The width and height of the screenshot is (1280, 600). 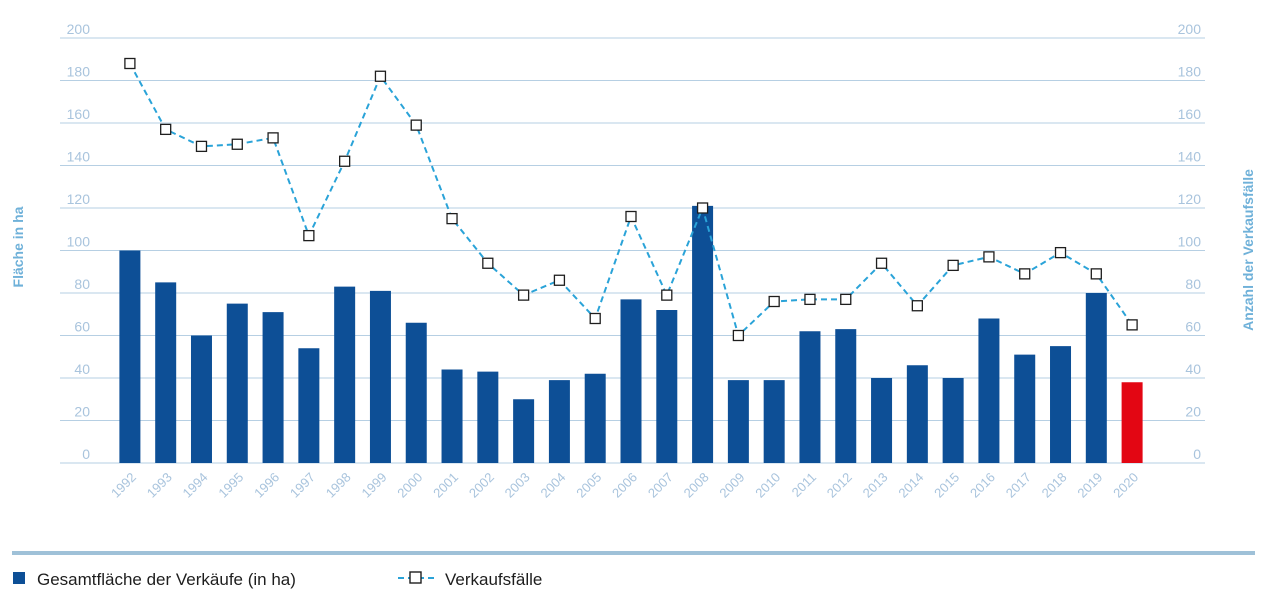 I want to click on bar-2019, so click(x=1096, y=378).